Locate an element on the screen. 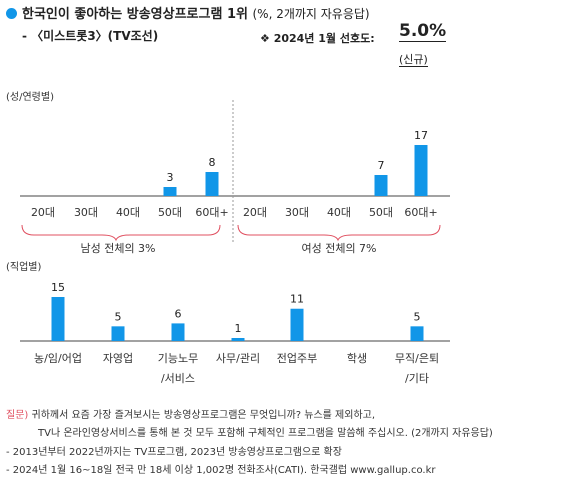 The height and width of the screenshot is (481, 566). preference-value: 5.0% is located at coordinates (423, 31).